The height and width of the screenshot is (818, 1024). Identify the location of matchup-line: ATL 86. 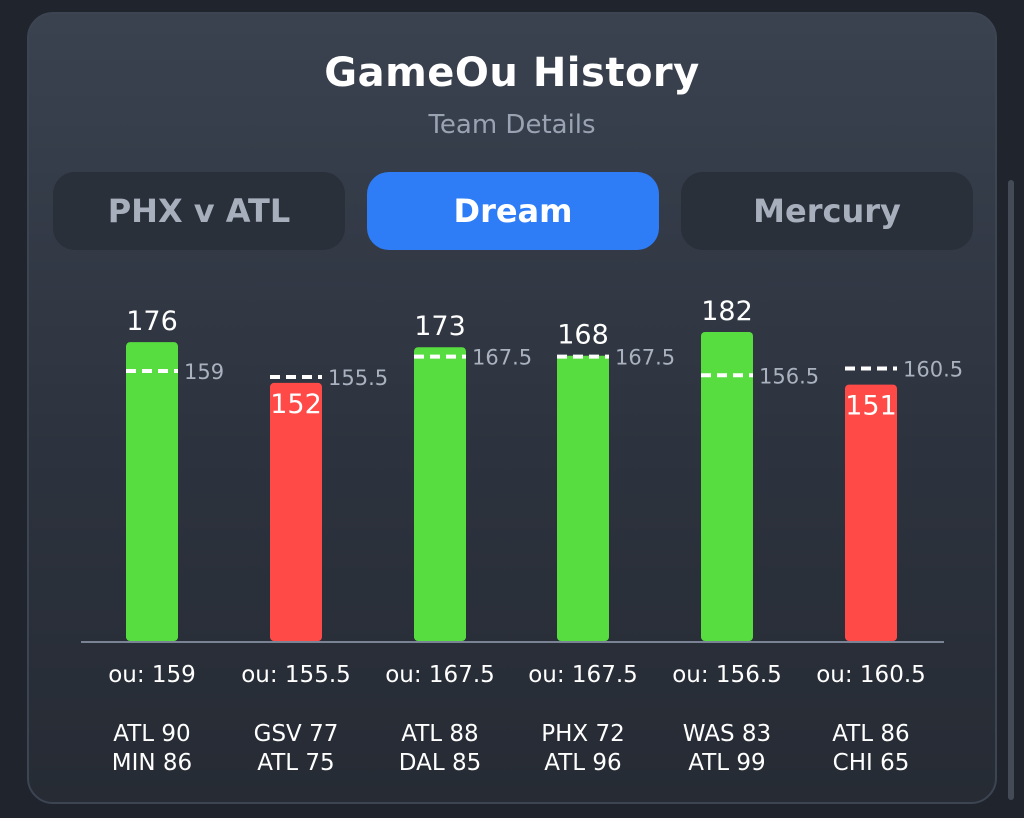
(870, 734).